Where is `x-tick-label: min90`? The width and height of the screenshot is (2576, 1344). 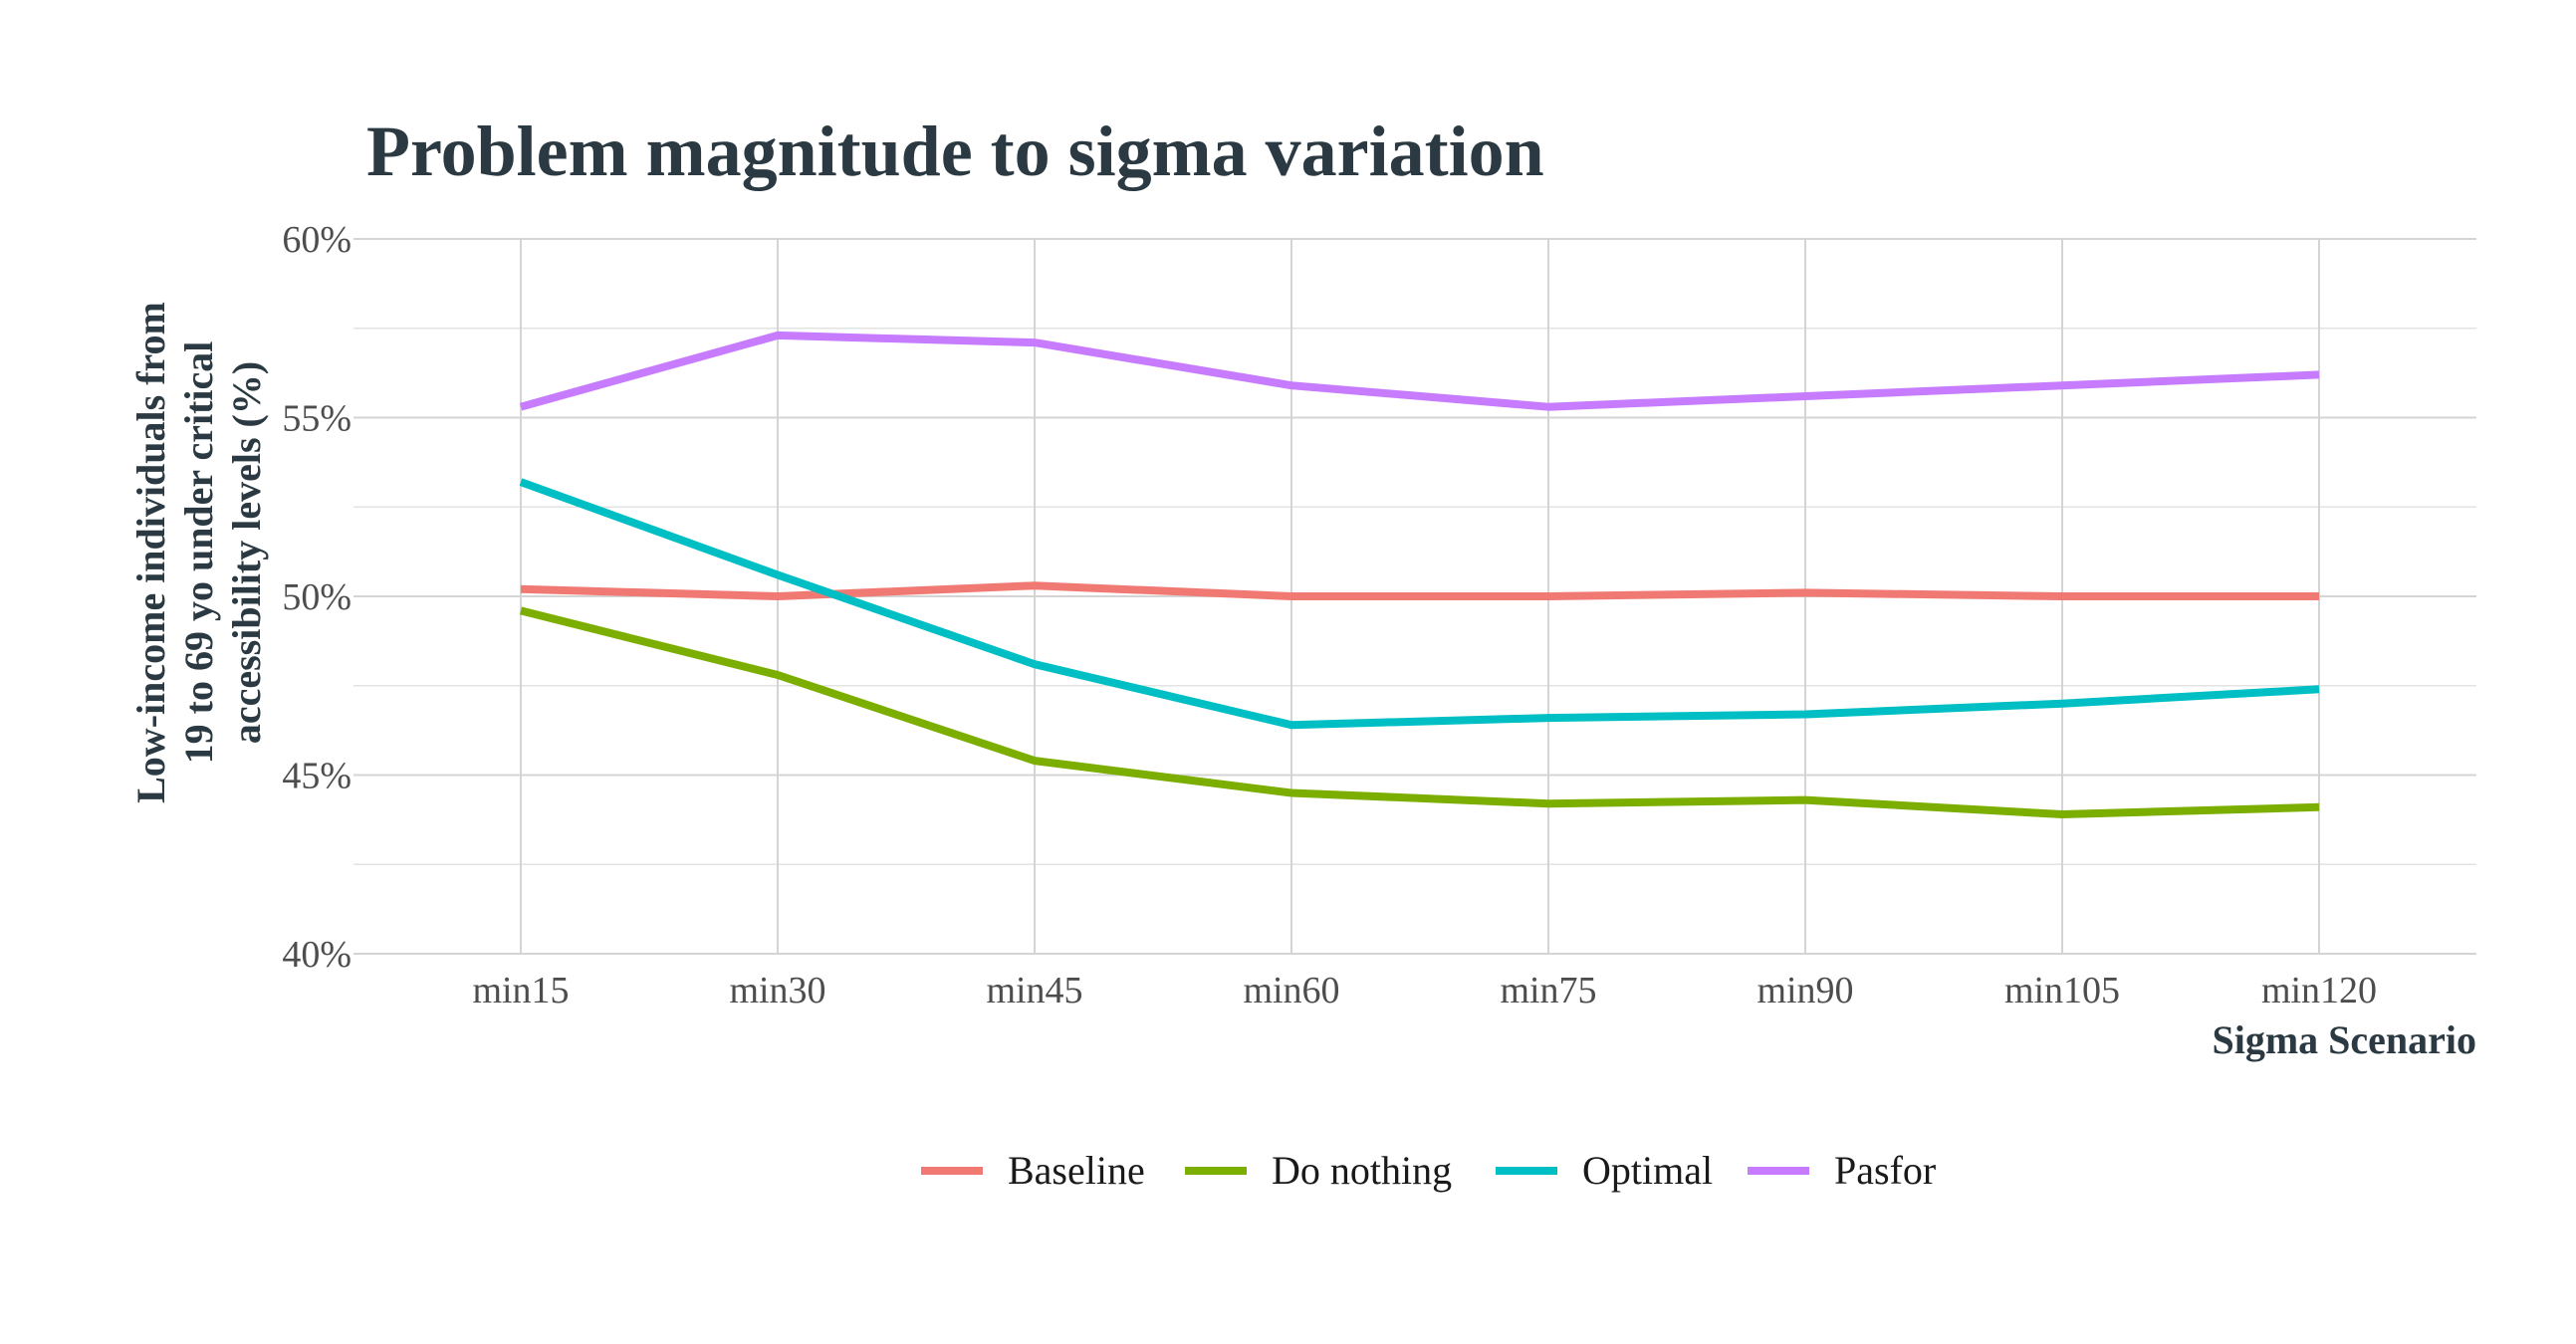
x-tick-label: min90 is located at coordinates (1804, 991).